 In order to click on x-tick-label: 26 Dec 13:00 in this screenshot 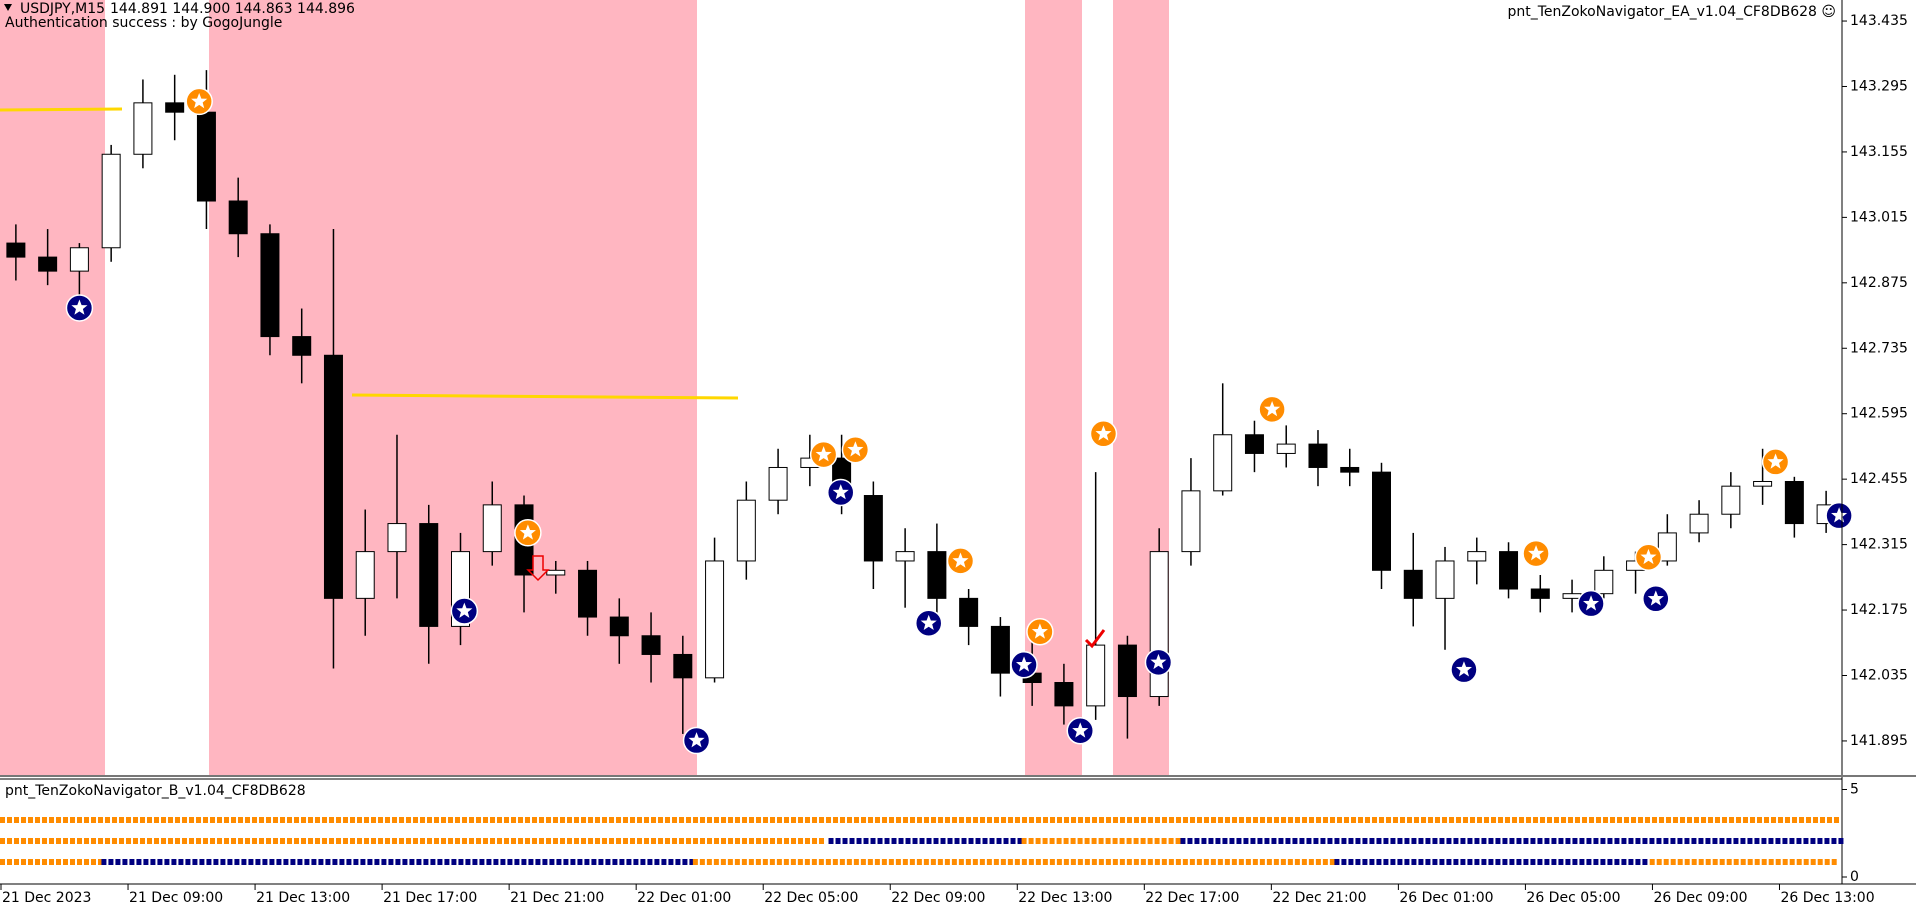, I will do `click(1827, 898)`.